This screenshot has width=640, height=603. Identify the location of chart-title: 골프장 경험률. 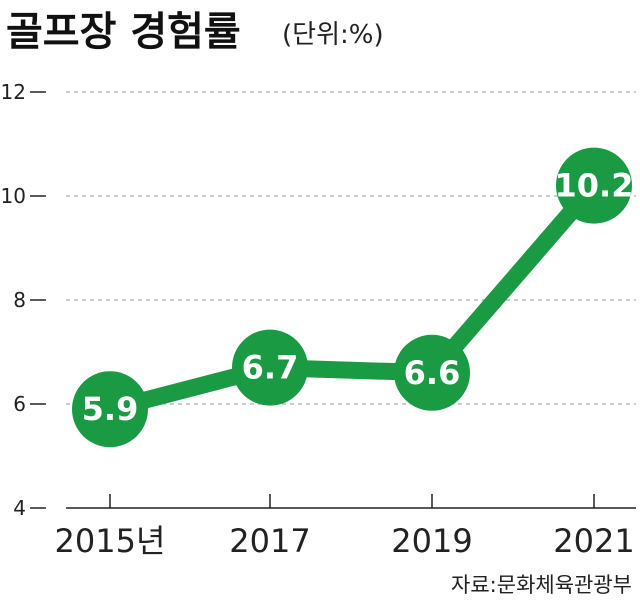
(123, 32).